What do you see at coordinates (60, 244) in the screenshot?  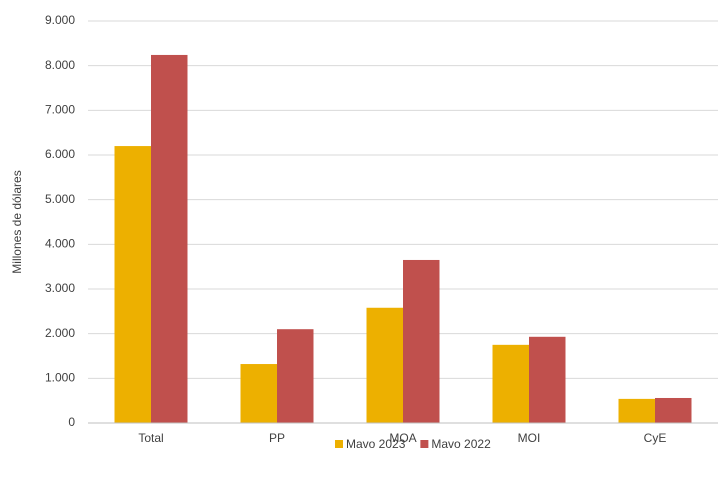 I see `y-tick-label: 4.000` at bounding box center [60, 244].